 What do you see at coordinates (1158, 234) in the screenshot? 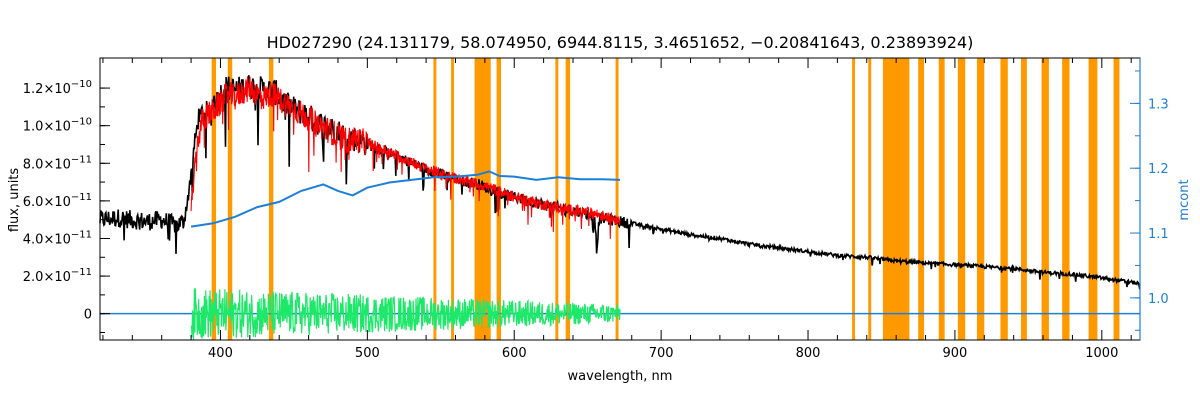
I see `y2-tick-label: 1.1` at bounding box center [1158, 234].